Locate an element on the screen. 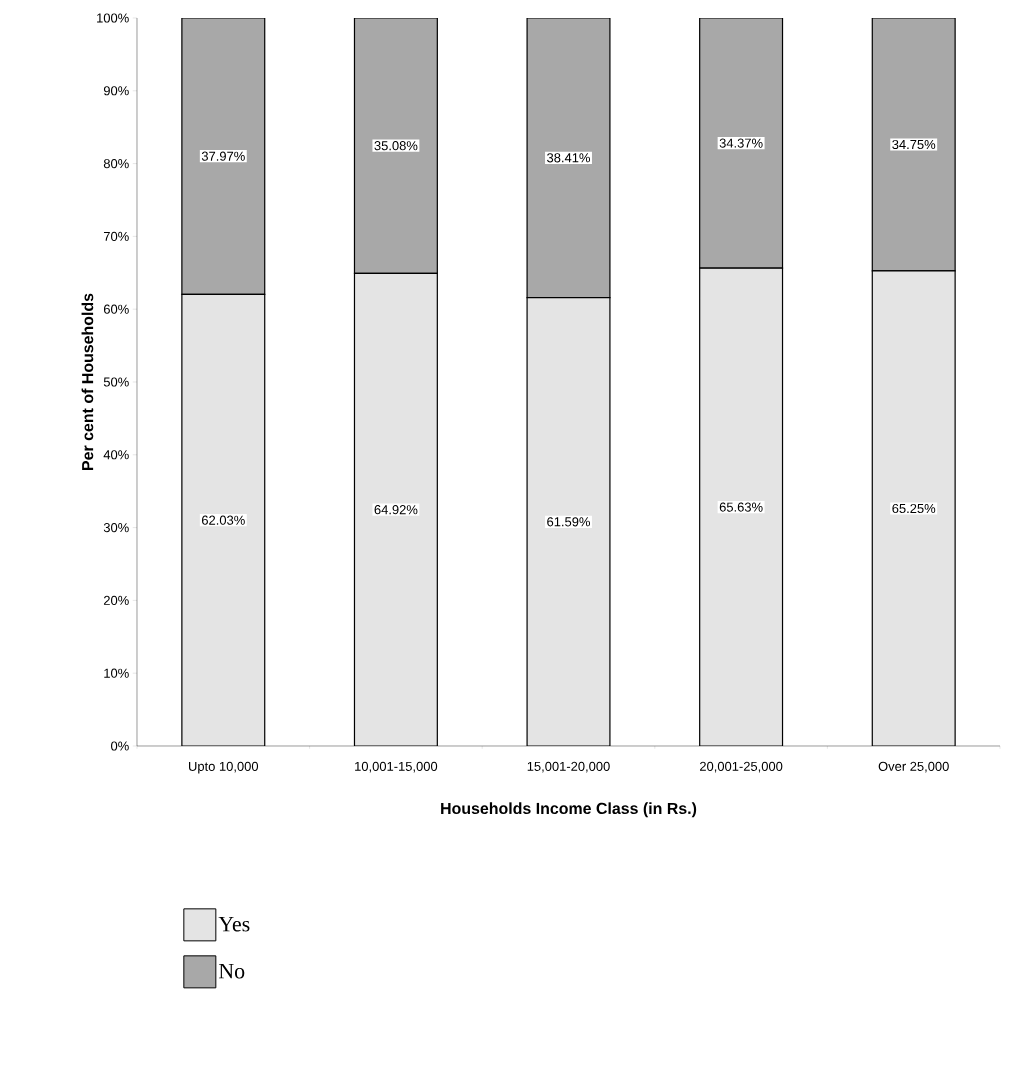  y-tick-label: 50% is located at coordinates (116, 382).